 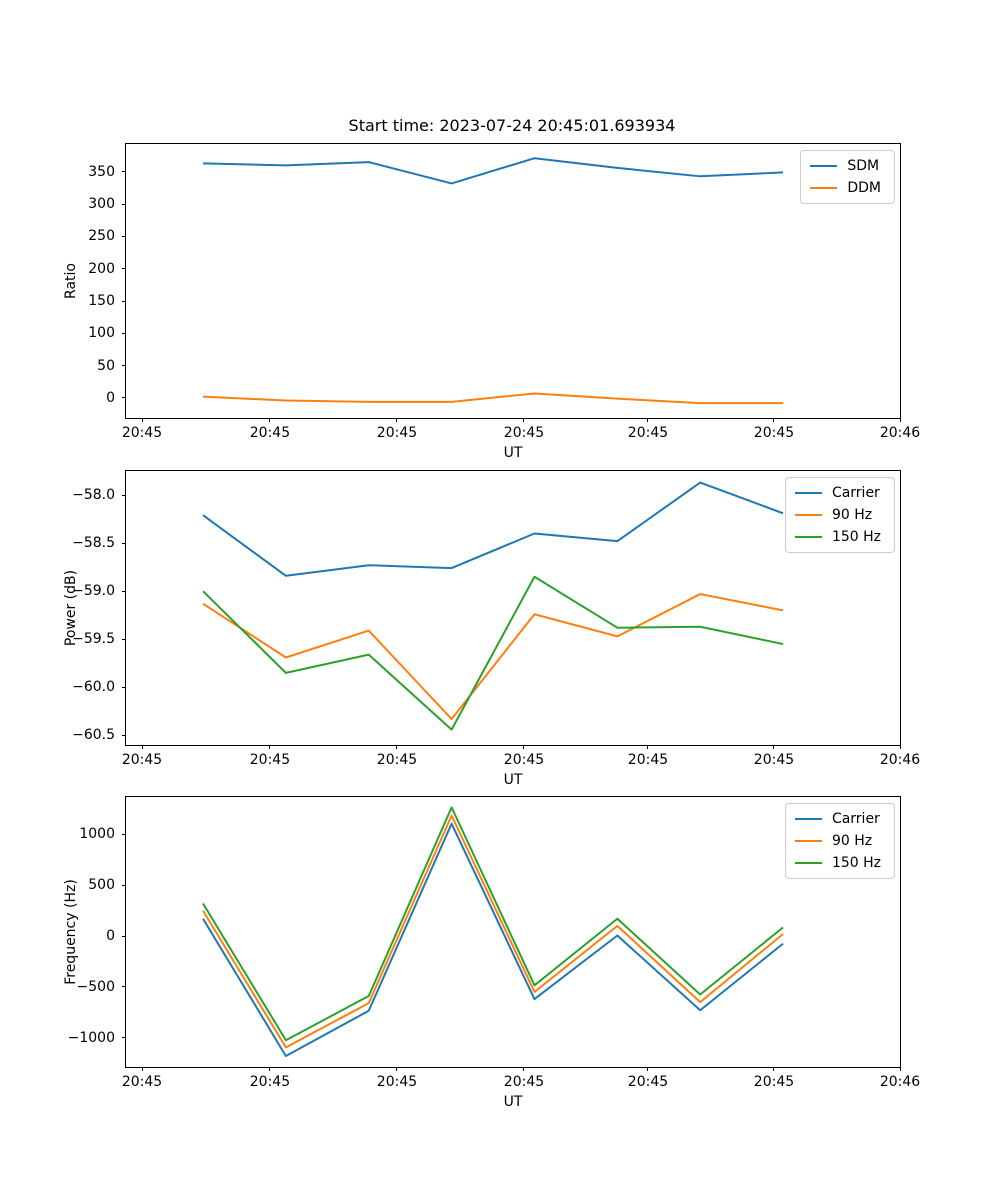 I want to click on y-tick-label: 1000, so click(x=97, y=834).